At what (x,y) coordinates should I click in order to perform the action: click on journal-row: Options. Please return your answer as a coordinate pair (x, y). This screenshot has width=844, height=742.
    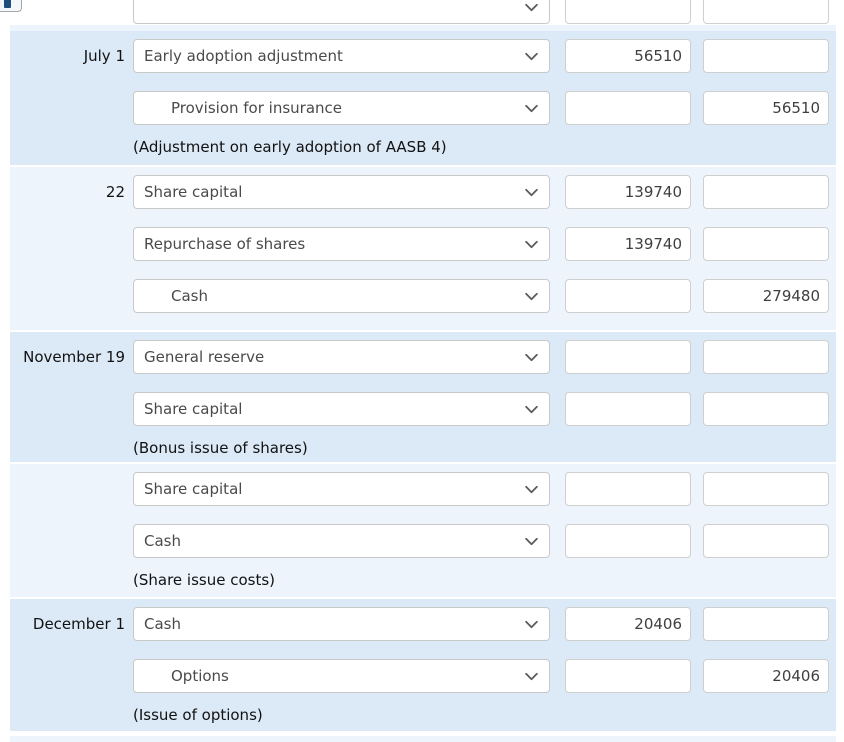
    Looking at the image, I should click on (423, 676).